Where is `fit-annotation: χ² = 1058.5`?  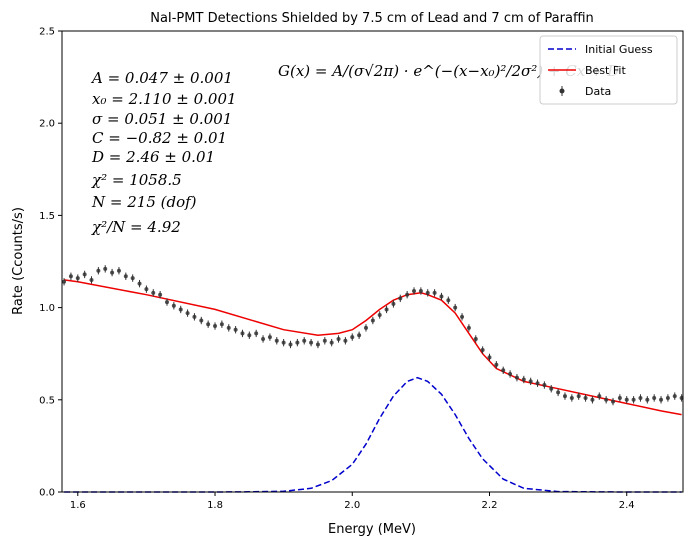
fit-annotation: χ² = 1058.5 is located at coordinates (136, 180).